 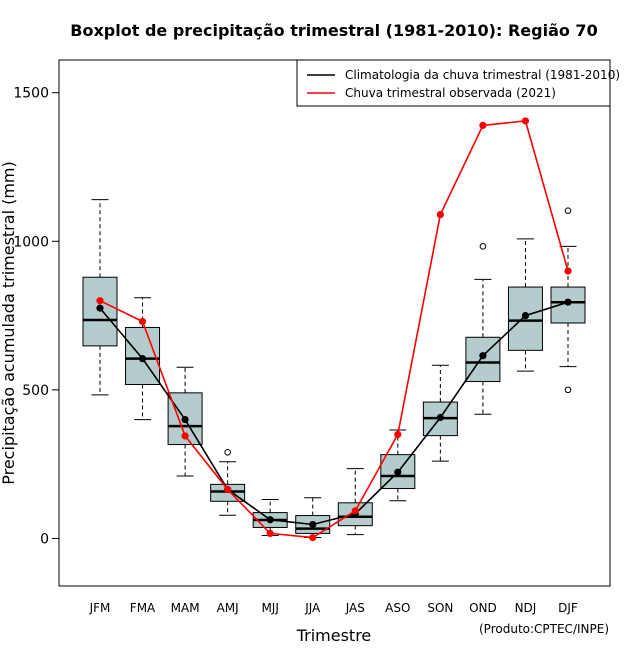 What do you see at coordinates (185, 608) in the screenshot?
I see `x-tick-label: MAM` at bounding box center [185, 608].